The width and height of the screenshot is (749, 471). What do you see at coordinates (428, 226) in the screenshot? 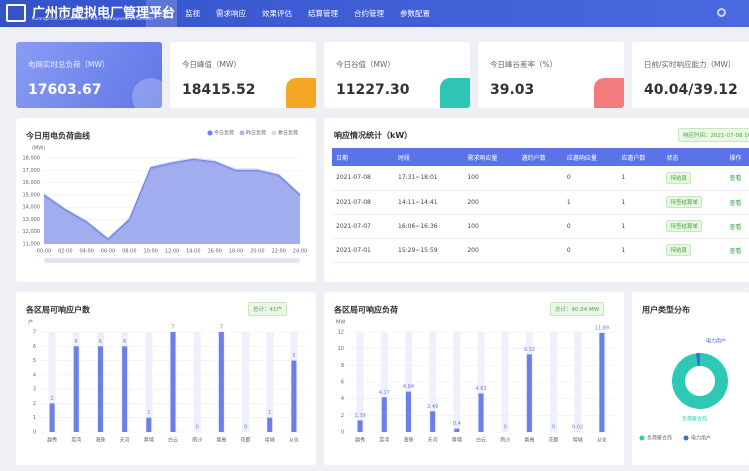
I see `table-cell: 16:06~16:36` at bounding box center [428, 226].